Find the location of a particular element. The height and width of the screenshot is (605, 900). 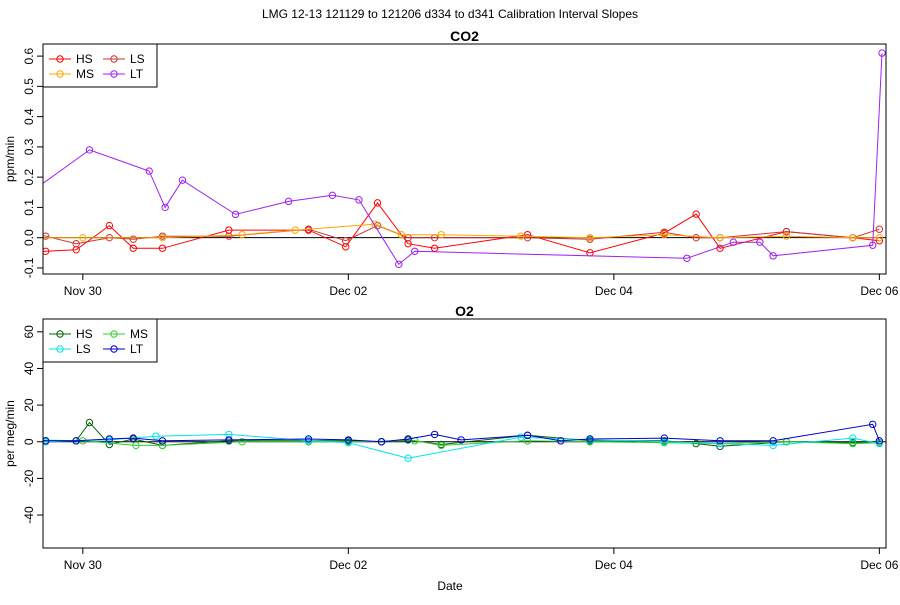

o2-y-tick-label: 40 is located at coordinates (29, 368).